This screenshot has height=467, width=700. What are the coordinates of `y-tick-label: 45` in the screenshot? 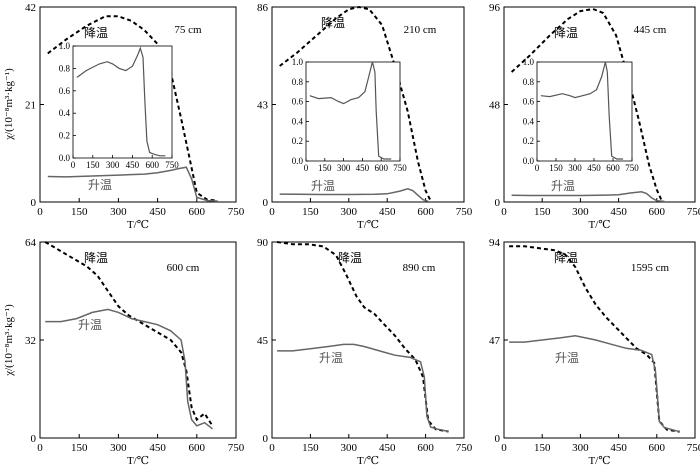 It's located at (263, 341).